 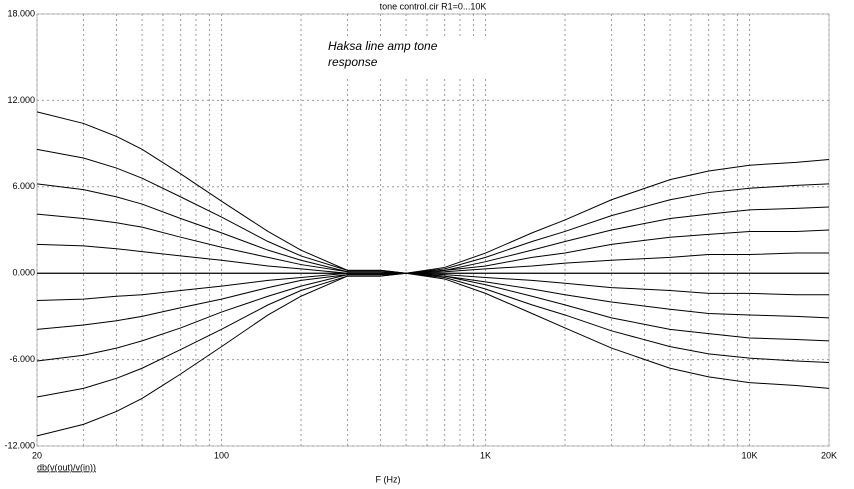 I want to click on x-tick-label: 100, so click(x=221, y=455).